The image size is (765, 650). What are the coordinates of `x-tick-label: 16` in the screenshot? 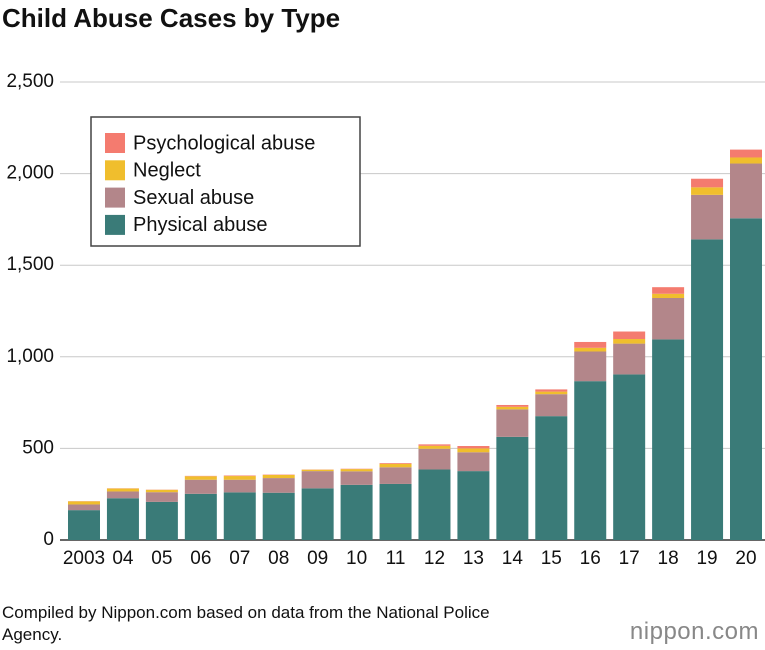 It's located at (590, 558).